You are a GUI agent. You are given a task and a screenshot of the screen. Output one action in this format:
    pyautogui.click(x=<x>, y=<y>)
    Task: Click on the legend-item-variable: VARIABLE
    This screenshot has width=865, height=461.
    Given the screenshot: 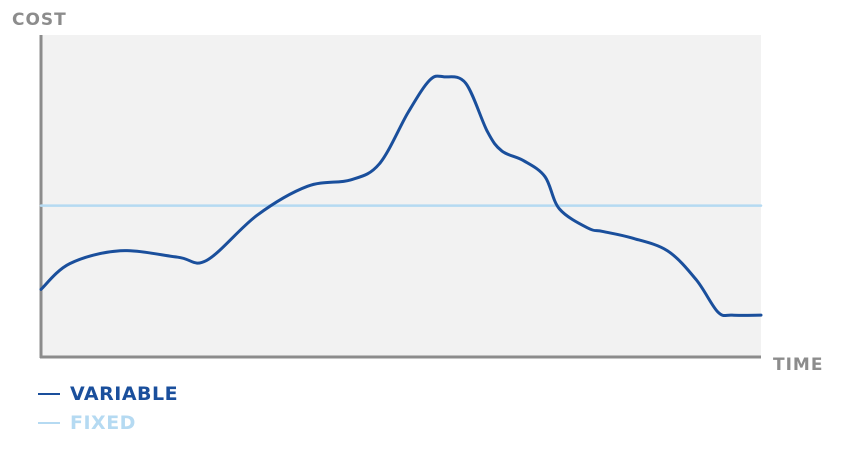 What is the action you would take?
    pyautogui.click(x=108, y=394)
    